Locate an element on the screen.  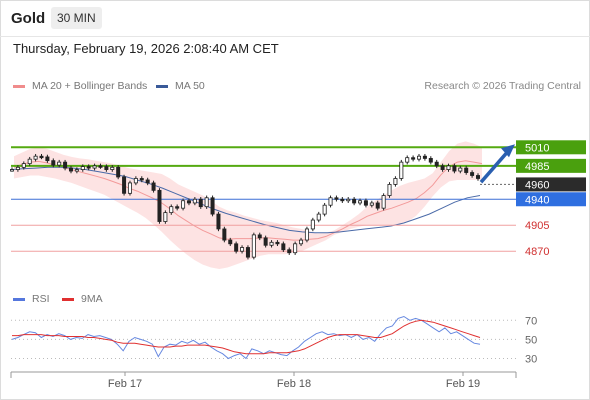
legend-bollinger-swatch is located at coordinates (19, 86).